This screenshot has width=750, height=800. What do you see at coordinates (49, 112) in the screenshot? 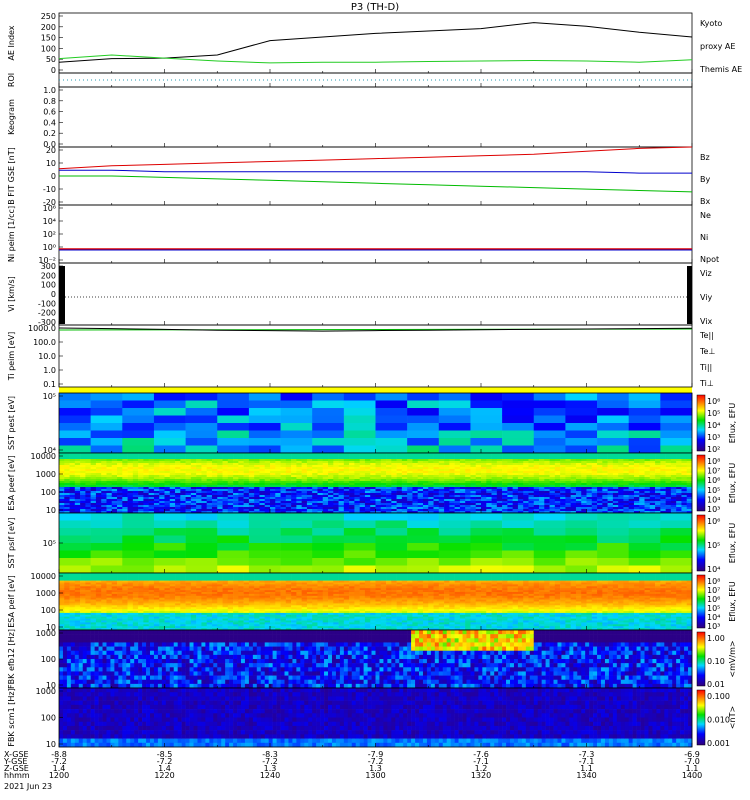
I see `y-tick-label: 0.6` at bounding box center [49, 112].